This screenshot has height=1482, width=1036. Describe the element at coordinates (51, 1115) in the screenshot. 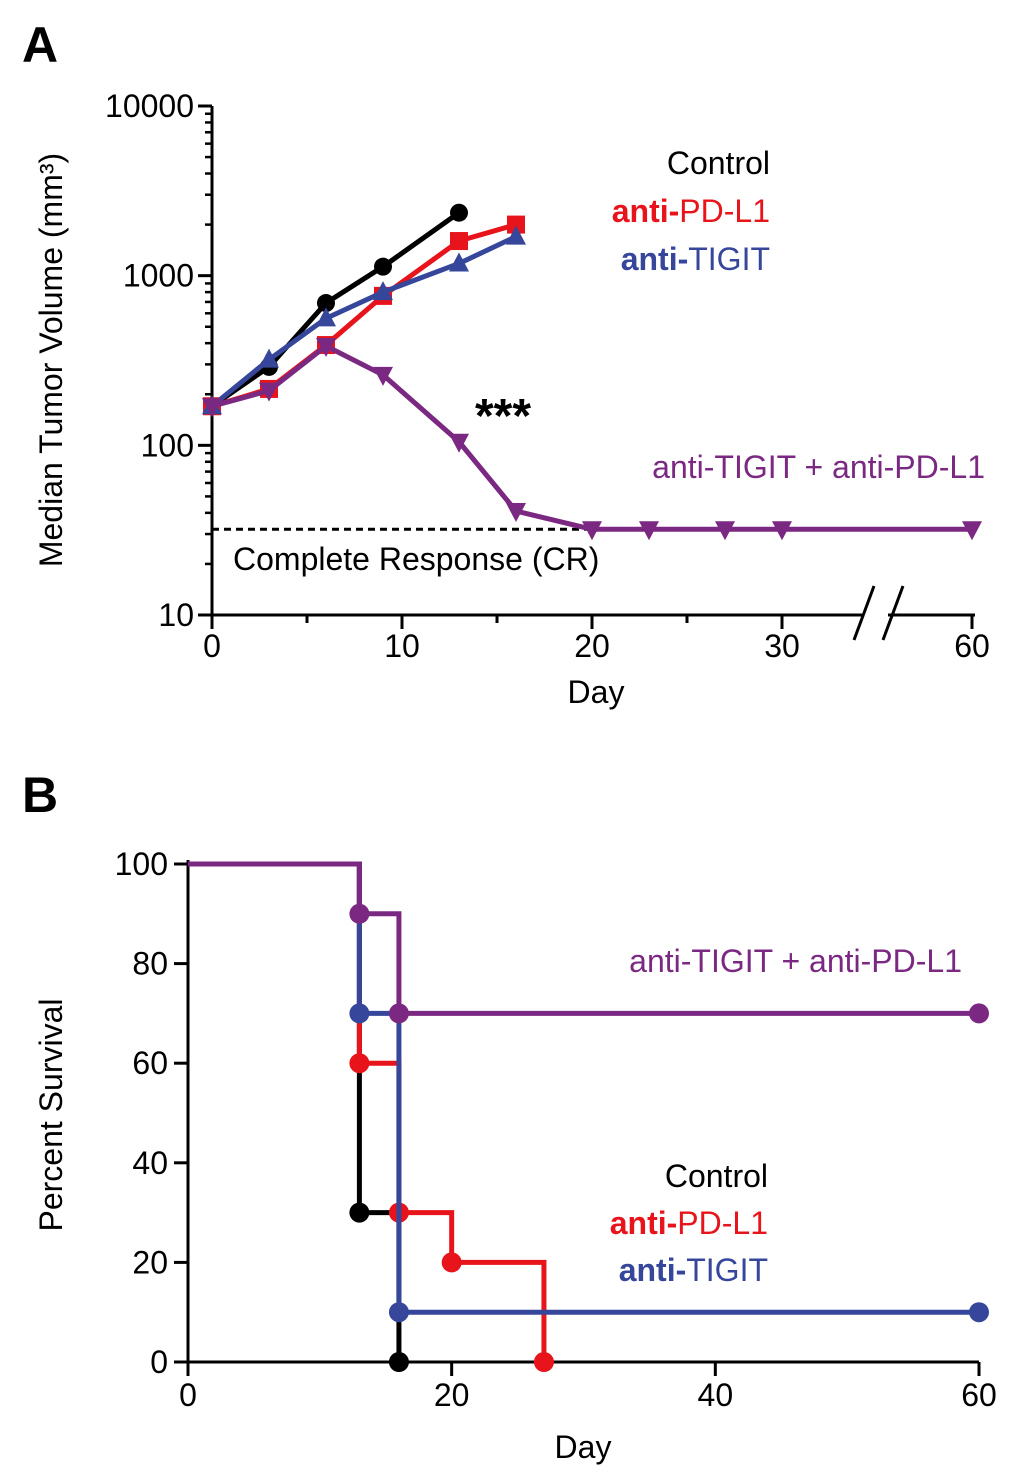

I see `panel-b-y-axis-label: Percent Survival` at that location.